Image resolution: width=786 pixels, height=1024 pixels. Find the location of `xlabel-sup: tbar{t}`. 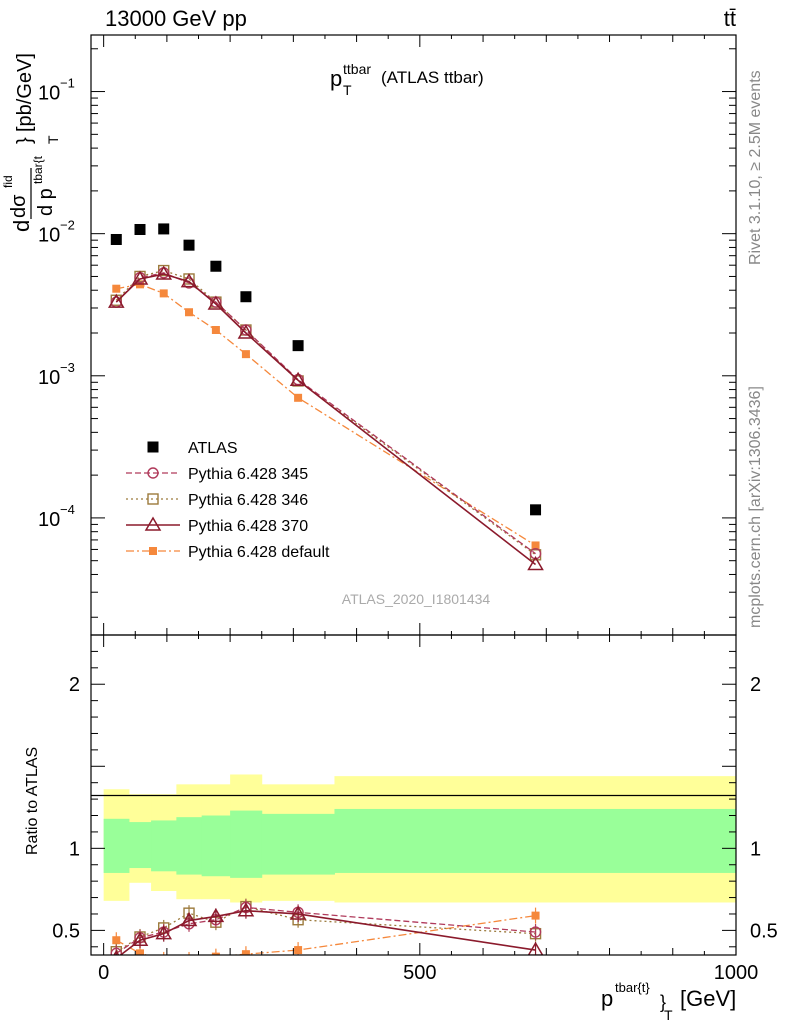

xlabel-sup: tbar{t} is located at coordinates (632, 987).